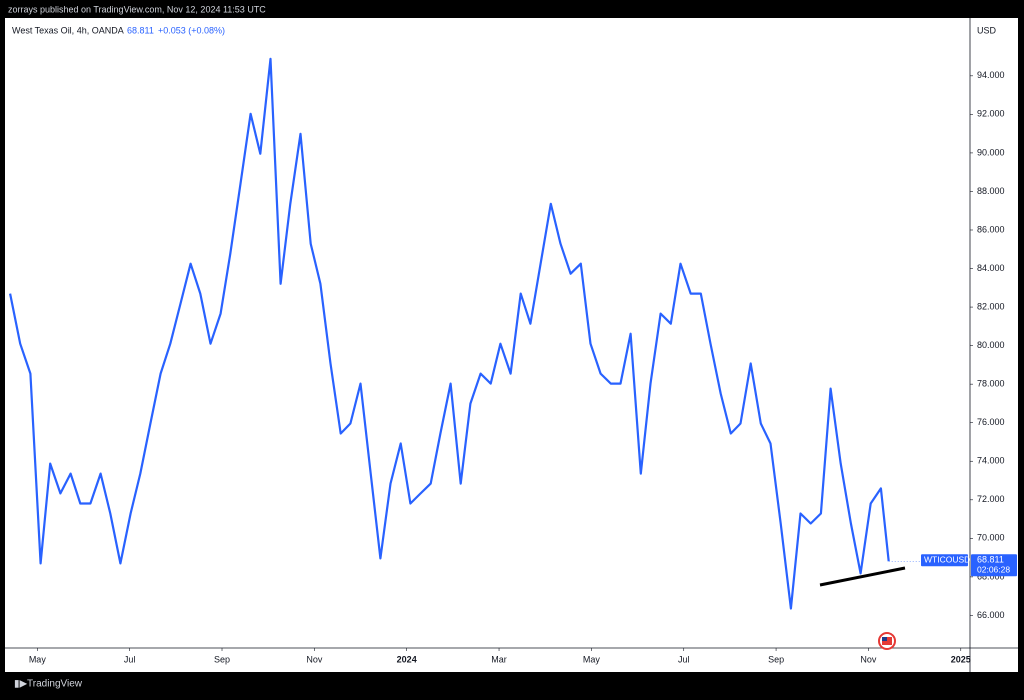 The image size is (1024, 700). I want to click on price-tag-label: 68.811, so click(990, 560).